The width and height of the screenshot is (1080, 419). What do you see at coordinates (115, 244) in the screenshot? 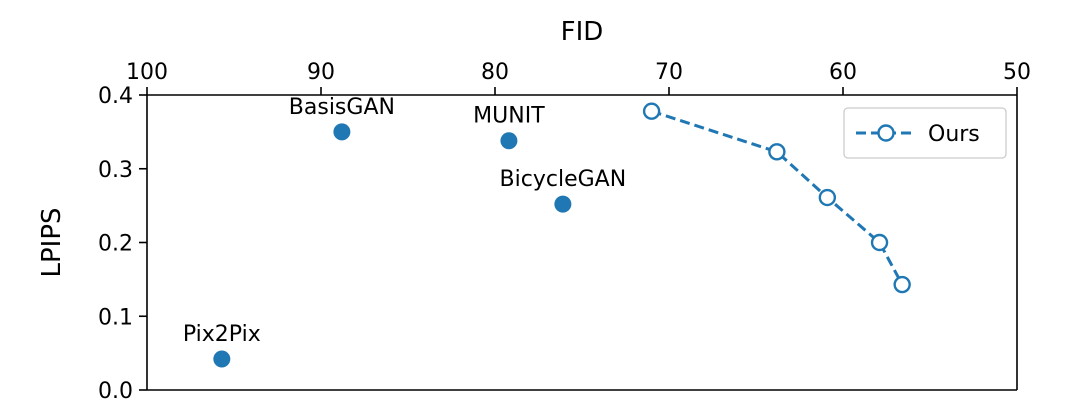
I see `y-tick-label: 0.2` at bounding box center [115, 244].